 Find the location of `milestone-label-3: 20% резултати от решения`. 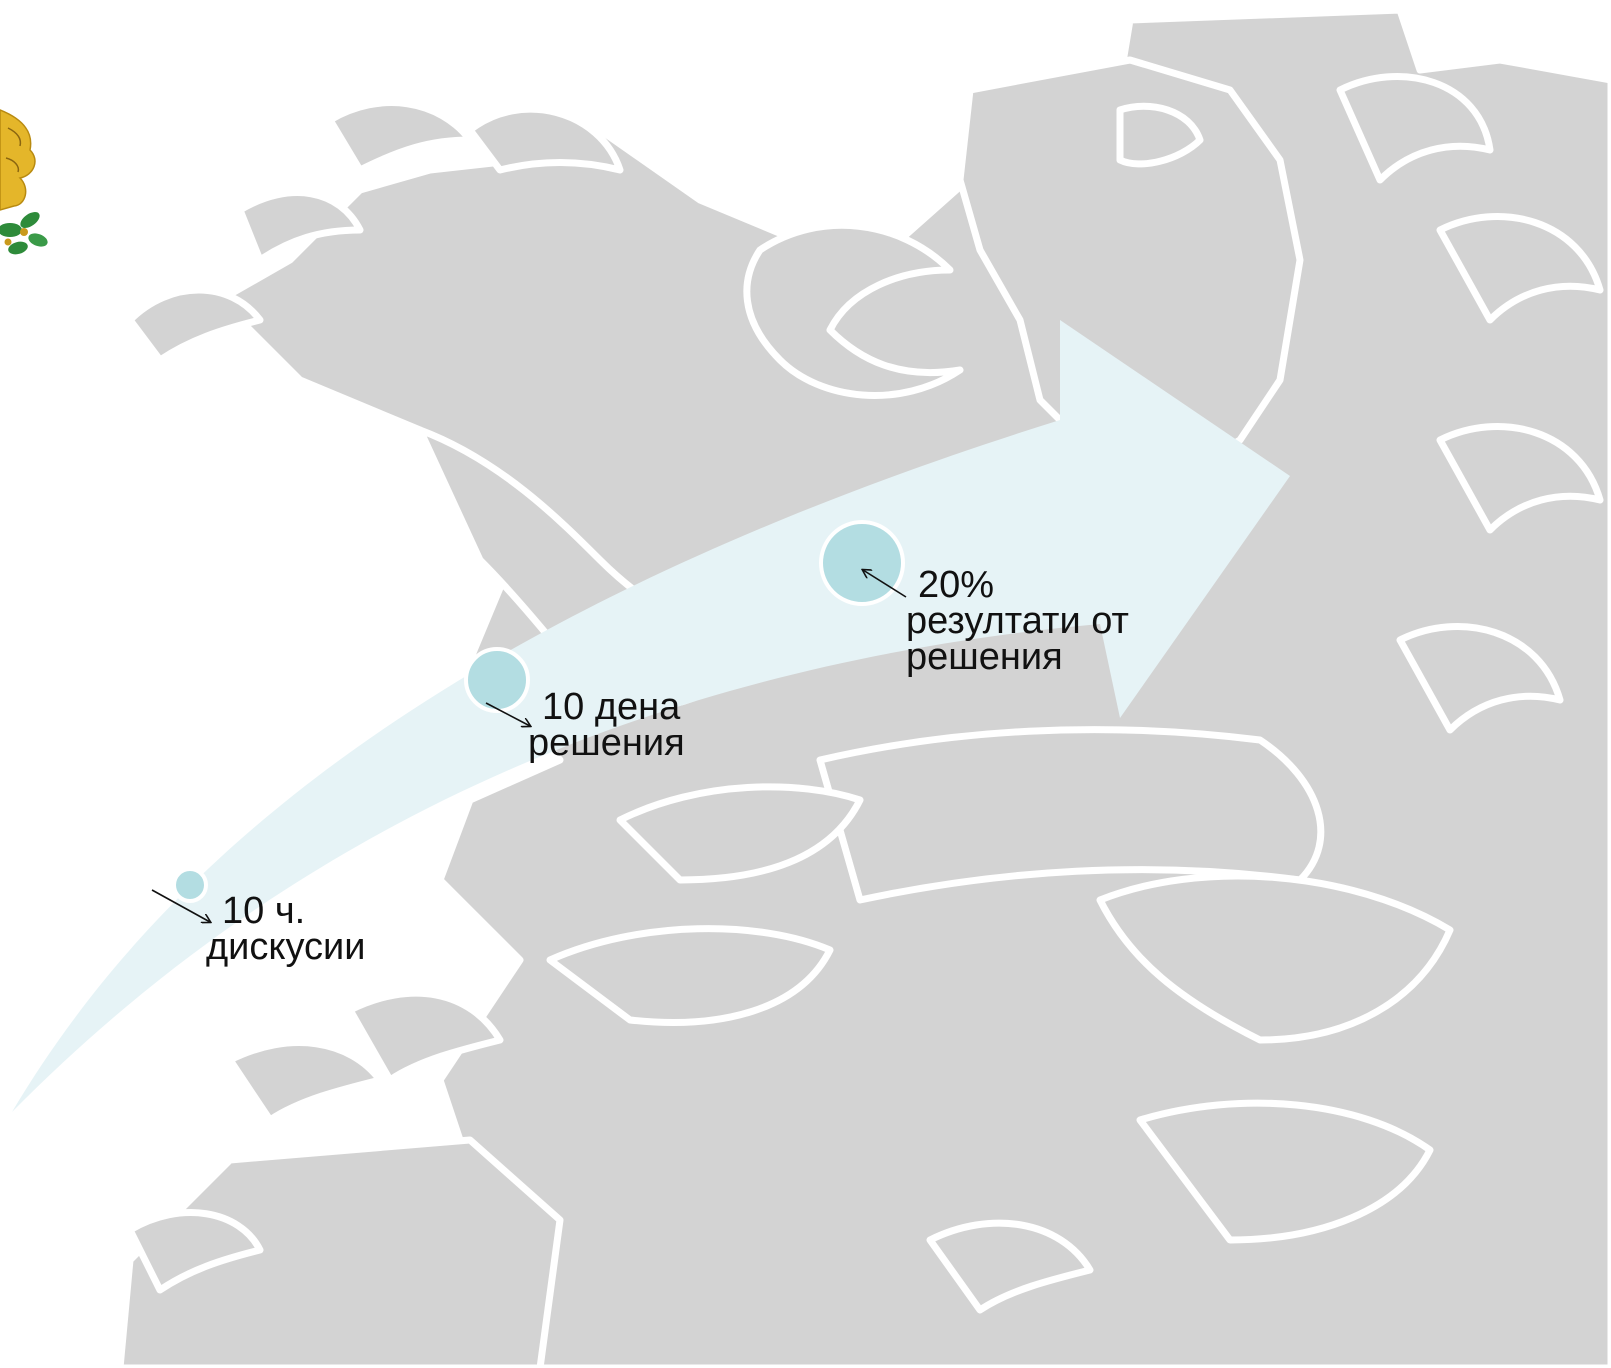

milestone-label-3: 20% резултати от решения is located at coordinates (1017, 621).